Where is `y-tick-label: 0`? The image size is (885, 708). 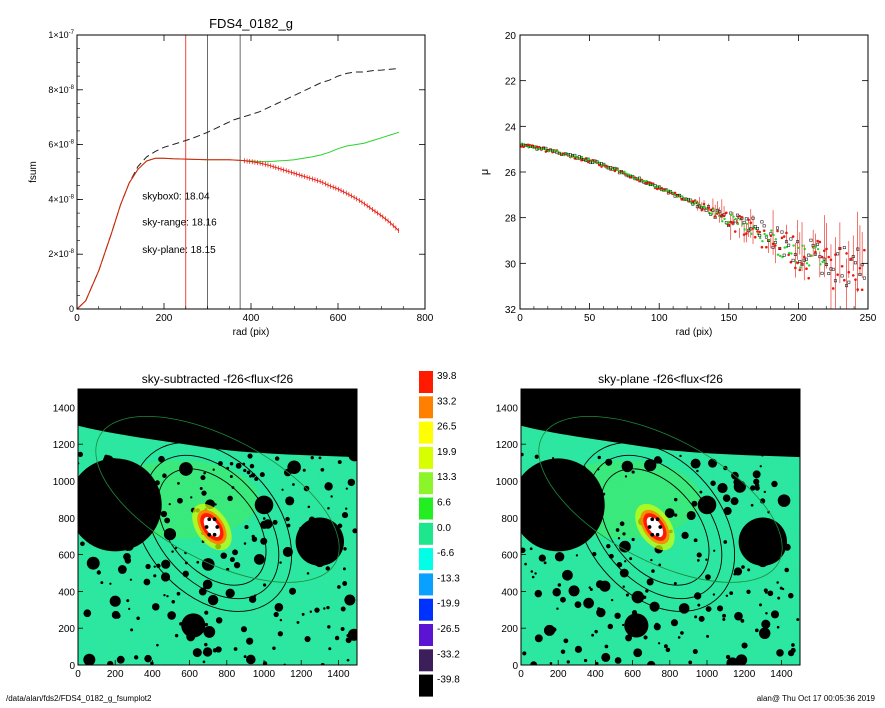 y-tick-label: 0 is located at coordinates (515, 666).